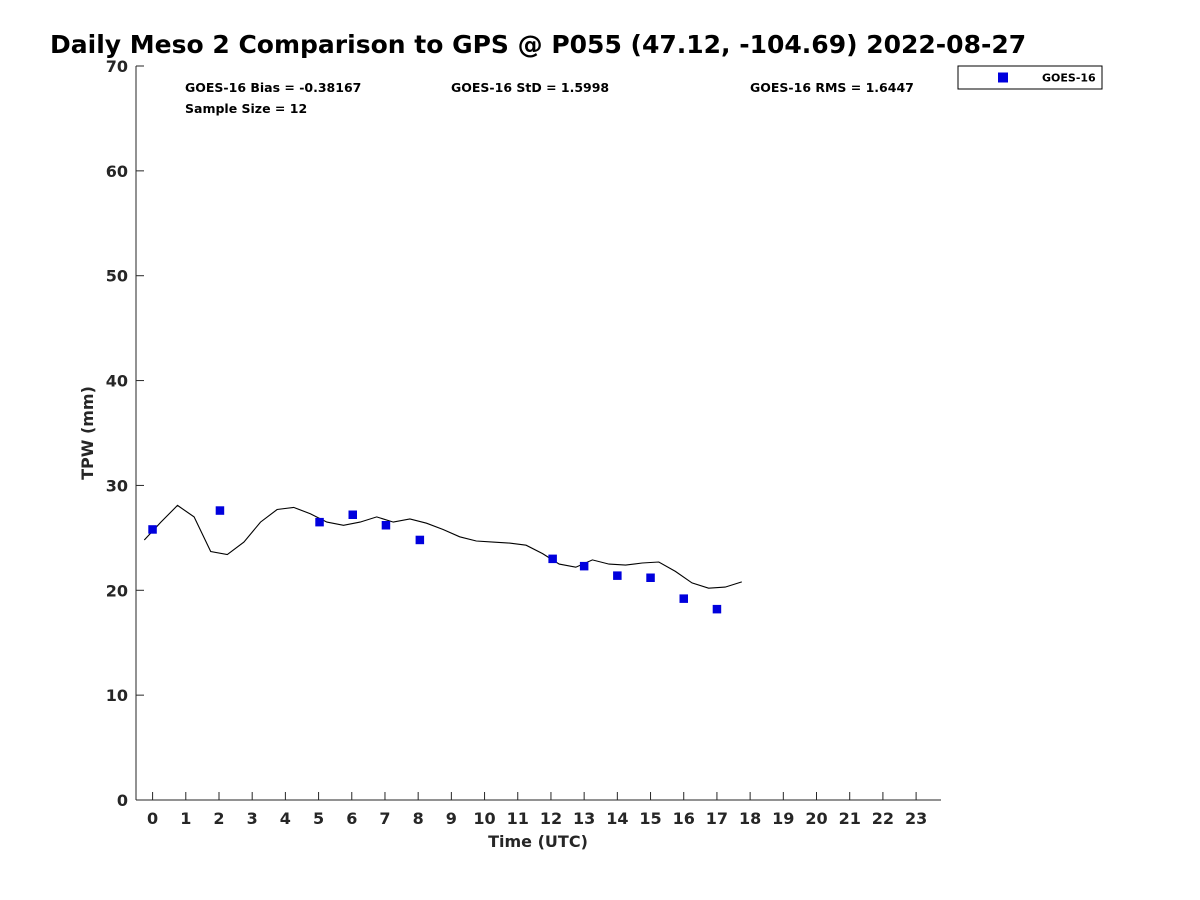 The image size is (1200, 900). Describe the element at coordinates (418, 818) in the screenshot. I see `x-tick-label: 8` at that location.